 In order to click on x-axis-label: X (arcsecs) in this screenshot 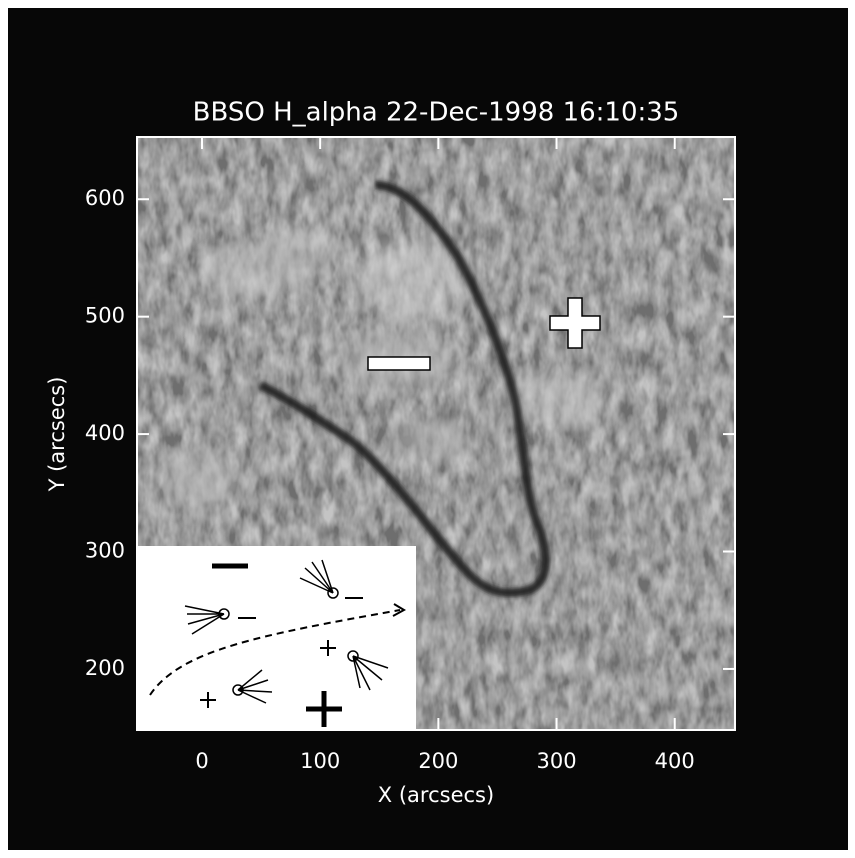, I will do `click(436, 795)`.